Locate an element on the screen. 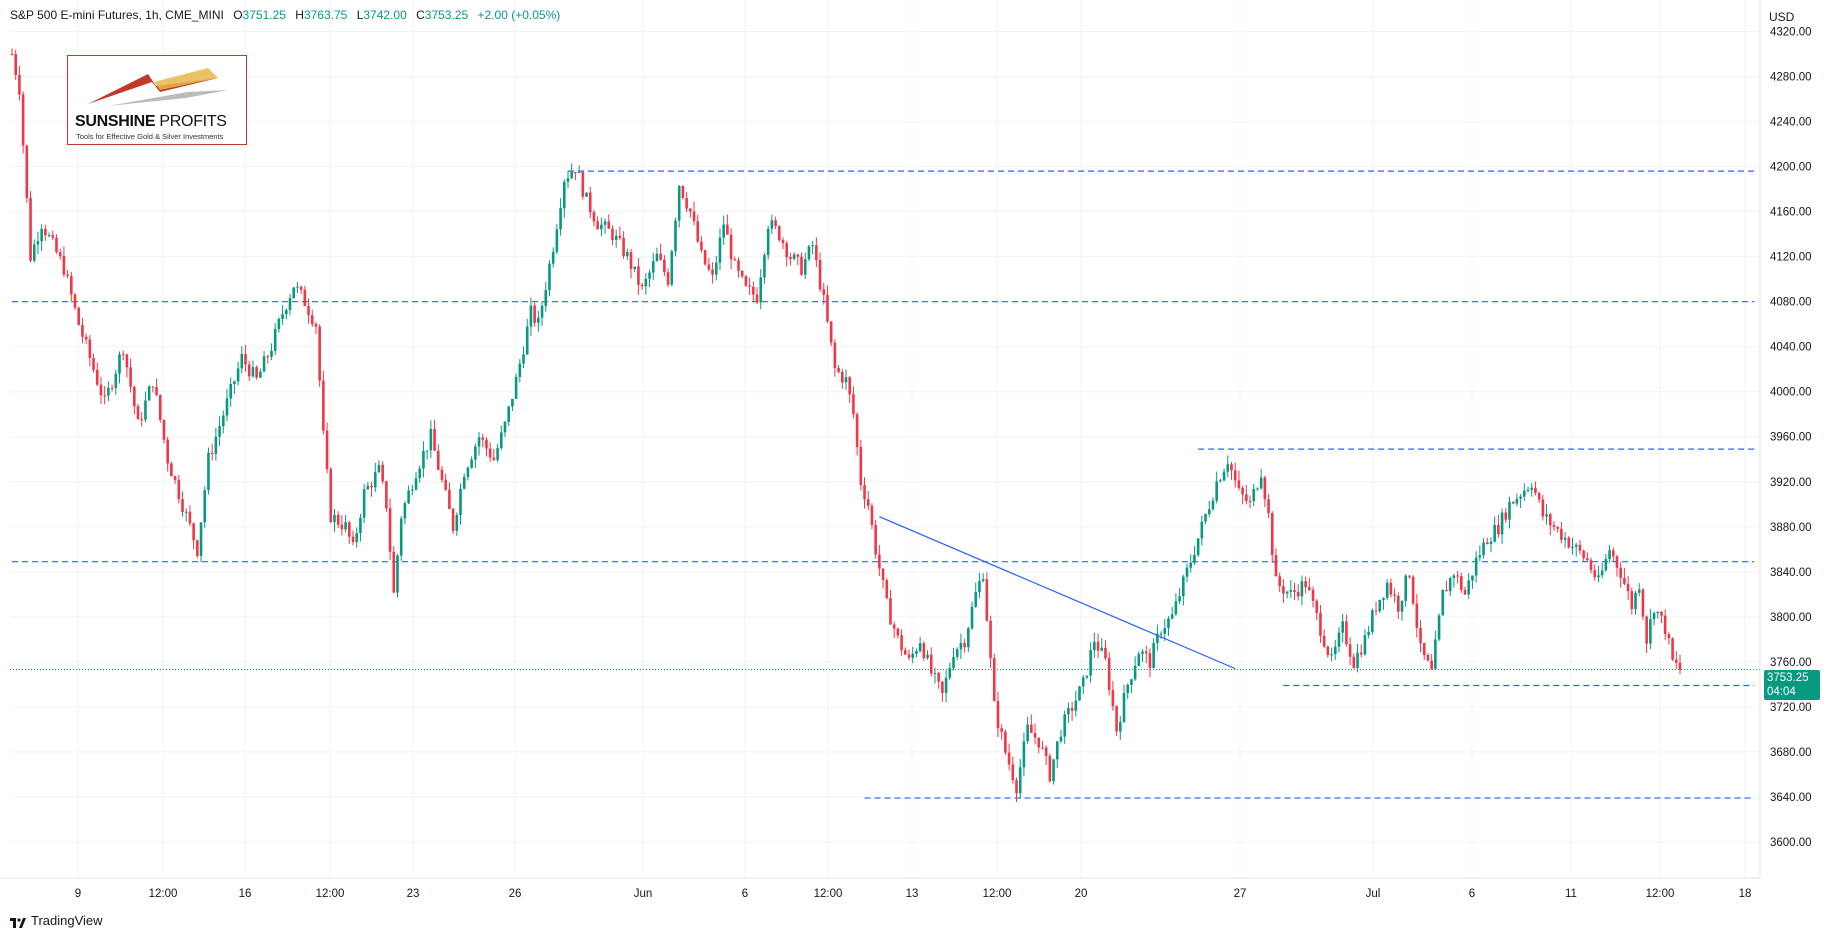  y-tick-label: 4160.00 is located at coordinates (1791, 213).